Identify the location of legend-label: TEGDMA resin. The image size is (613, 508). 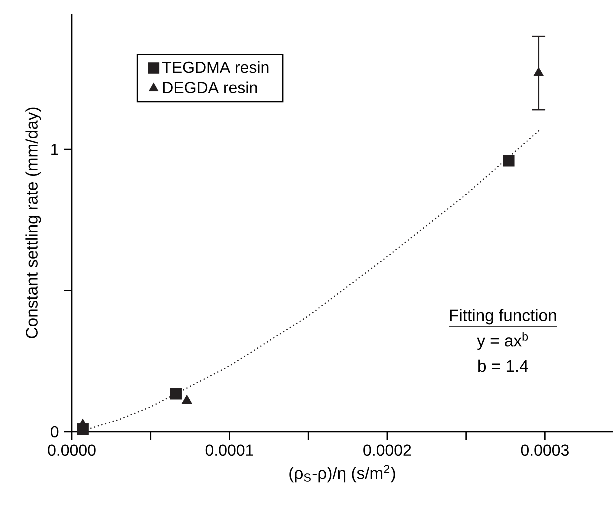
(215, 67).